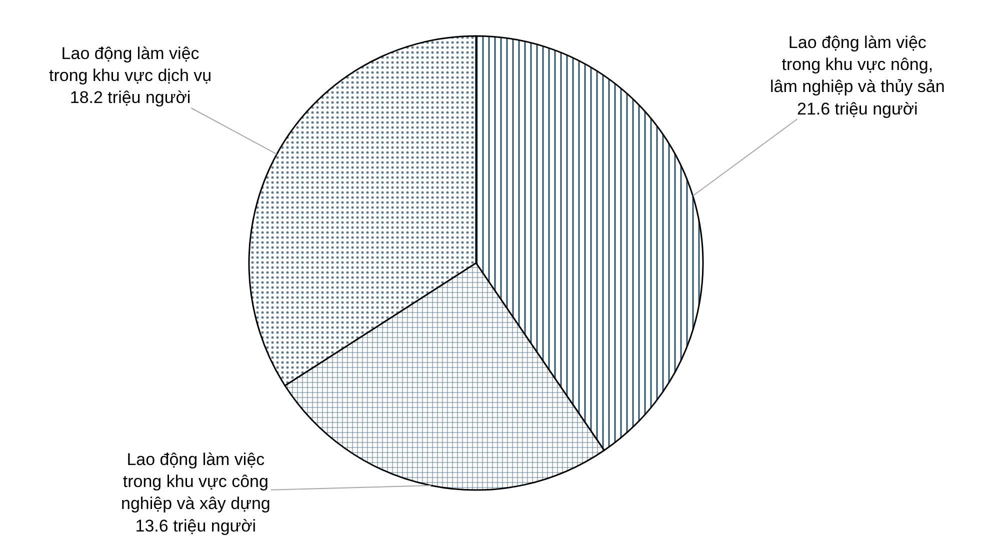 The height and width of the screenshot is (544, 981). I want to click on data-label: 21.6 triệu người, so click(857, 108).